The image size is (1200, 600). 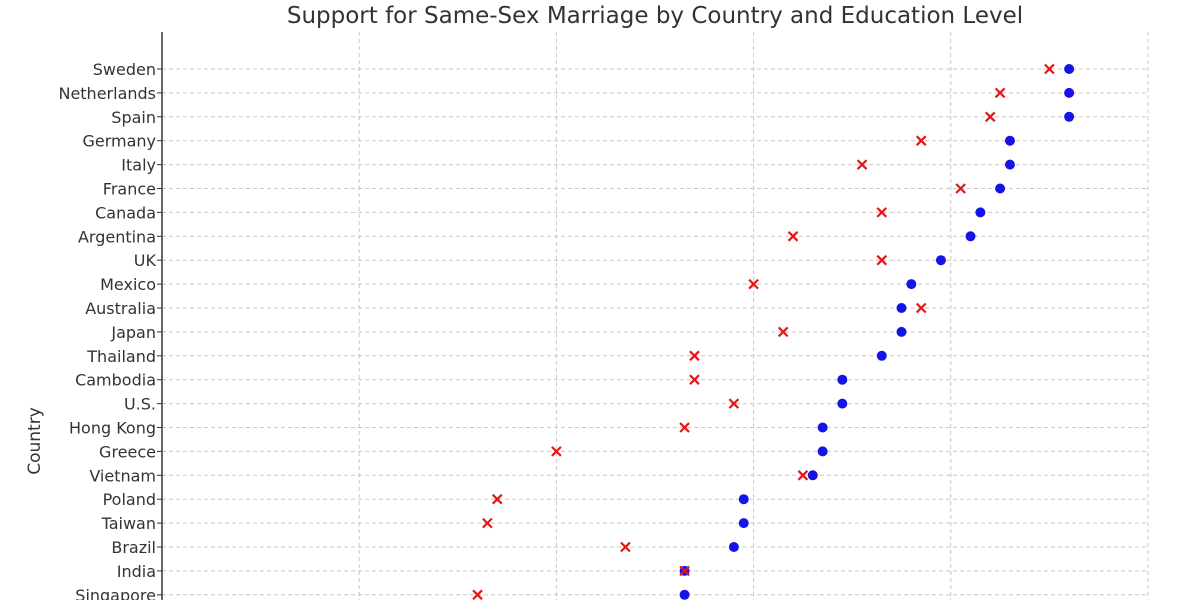 What do you see at coordinates (112, 428) in the screenshot?
I see `y-tick-label: Hong Kong` at bounding box center [112, 428].